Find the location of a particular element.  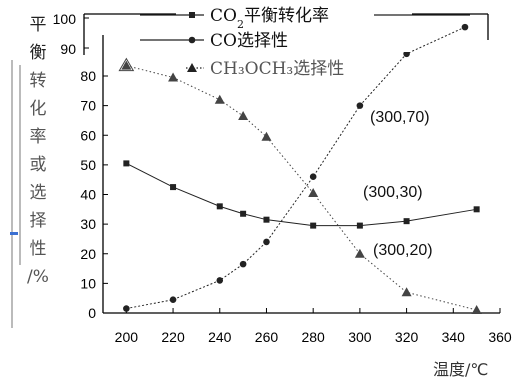

annotation-label: (300,70) is located at coordinates (400, 117).